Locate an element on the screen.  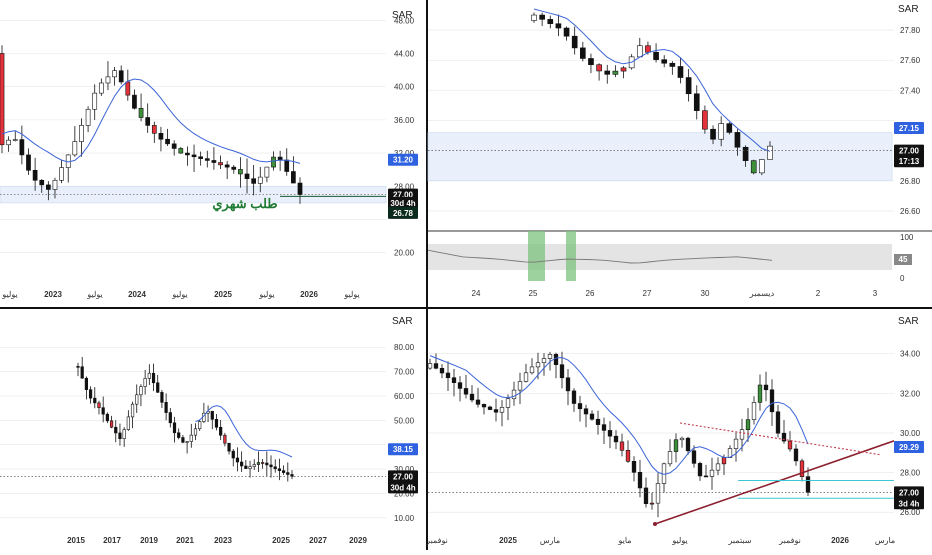
y-tick-label: 20.00 is located at coordinates (404, 493).